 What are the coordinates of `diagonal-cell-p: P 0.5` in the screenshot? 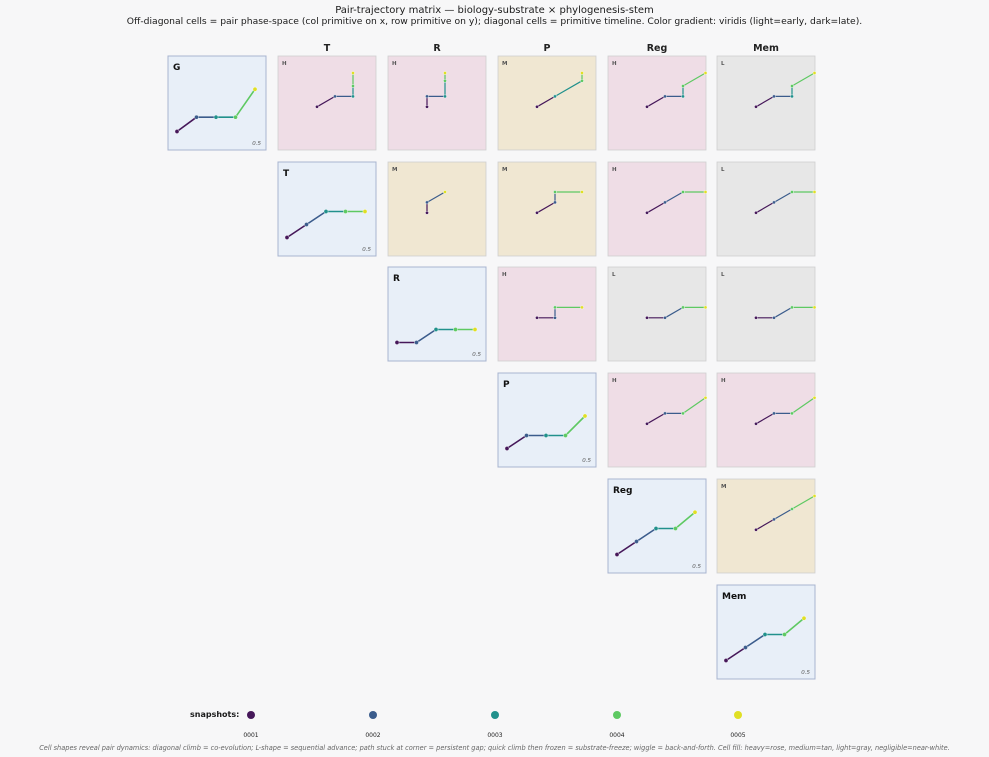 It's located at (547, 420).